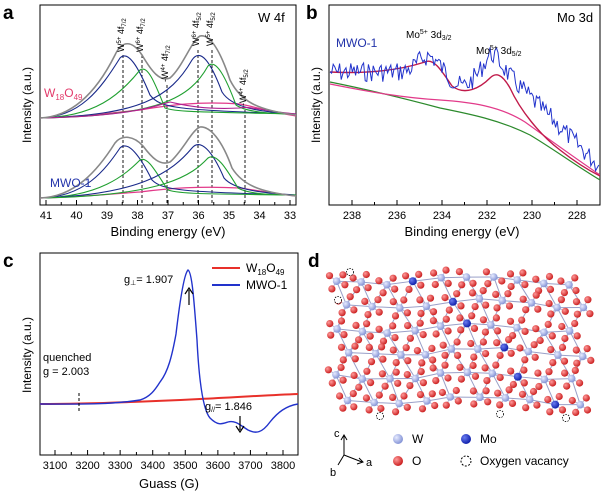  What do you see at coordinates (418, 439) in the screenshot?
I see `legend-w-label: W` at bounding box center [418, 439].